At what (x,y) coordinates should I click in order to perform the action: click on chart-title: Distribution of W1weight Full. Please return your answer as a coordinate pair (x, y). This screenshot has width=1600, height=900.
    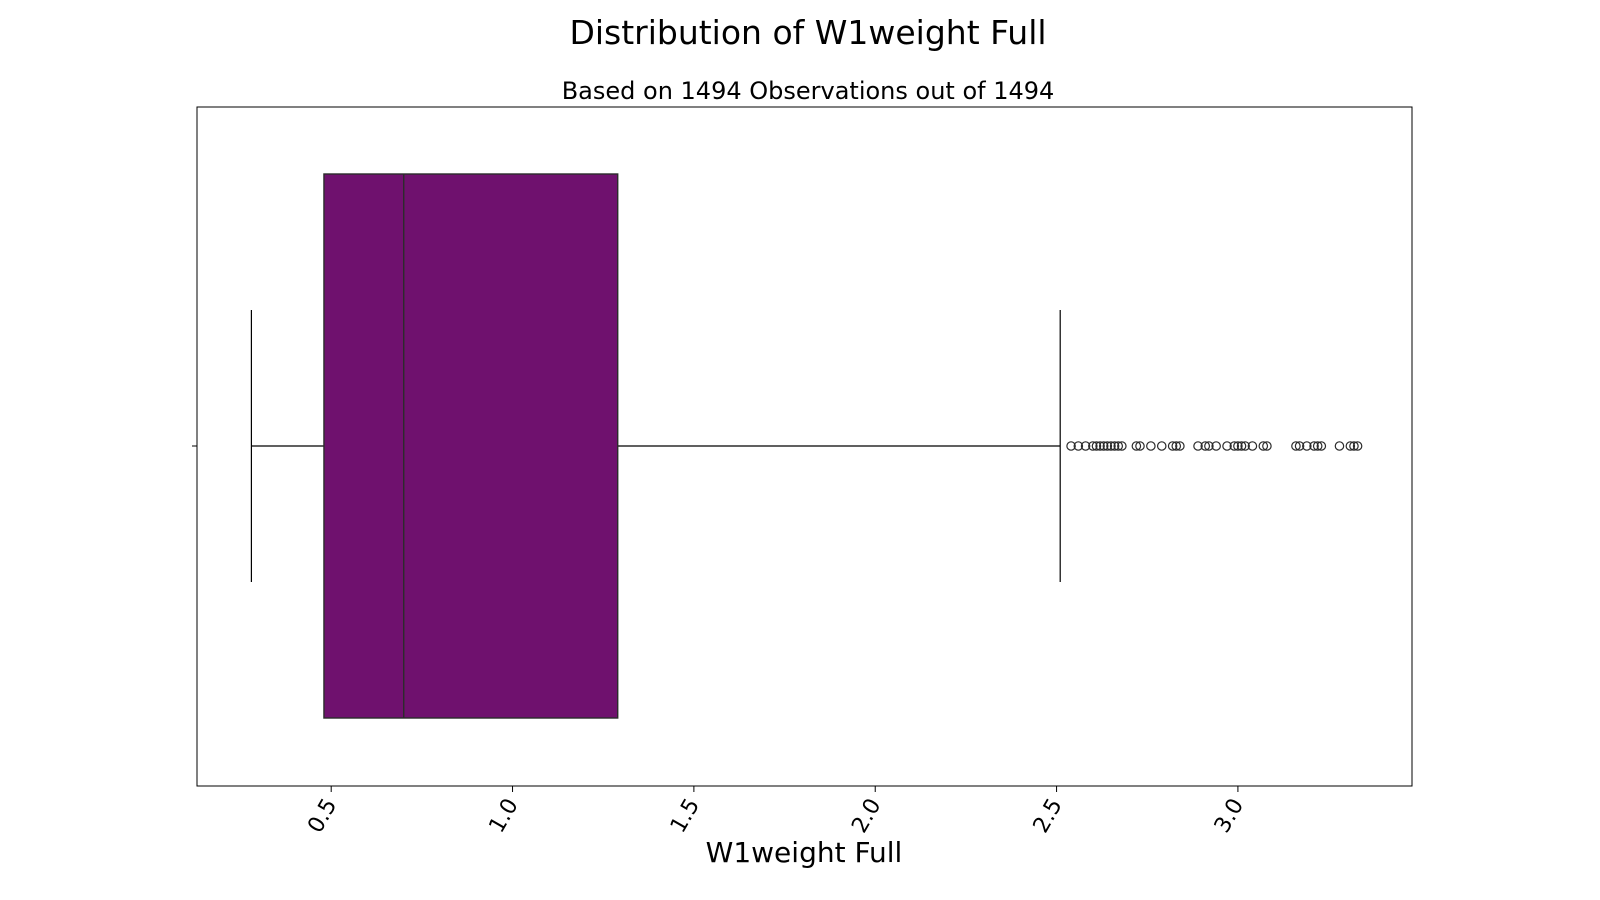
    Looking at the image, I should click on (807, 32).